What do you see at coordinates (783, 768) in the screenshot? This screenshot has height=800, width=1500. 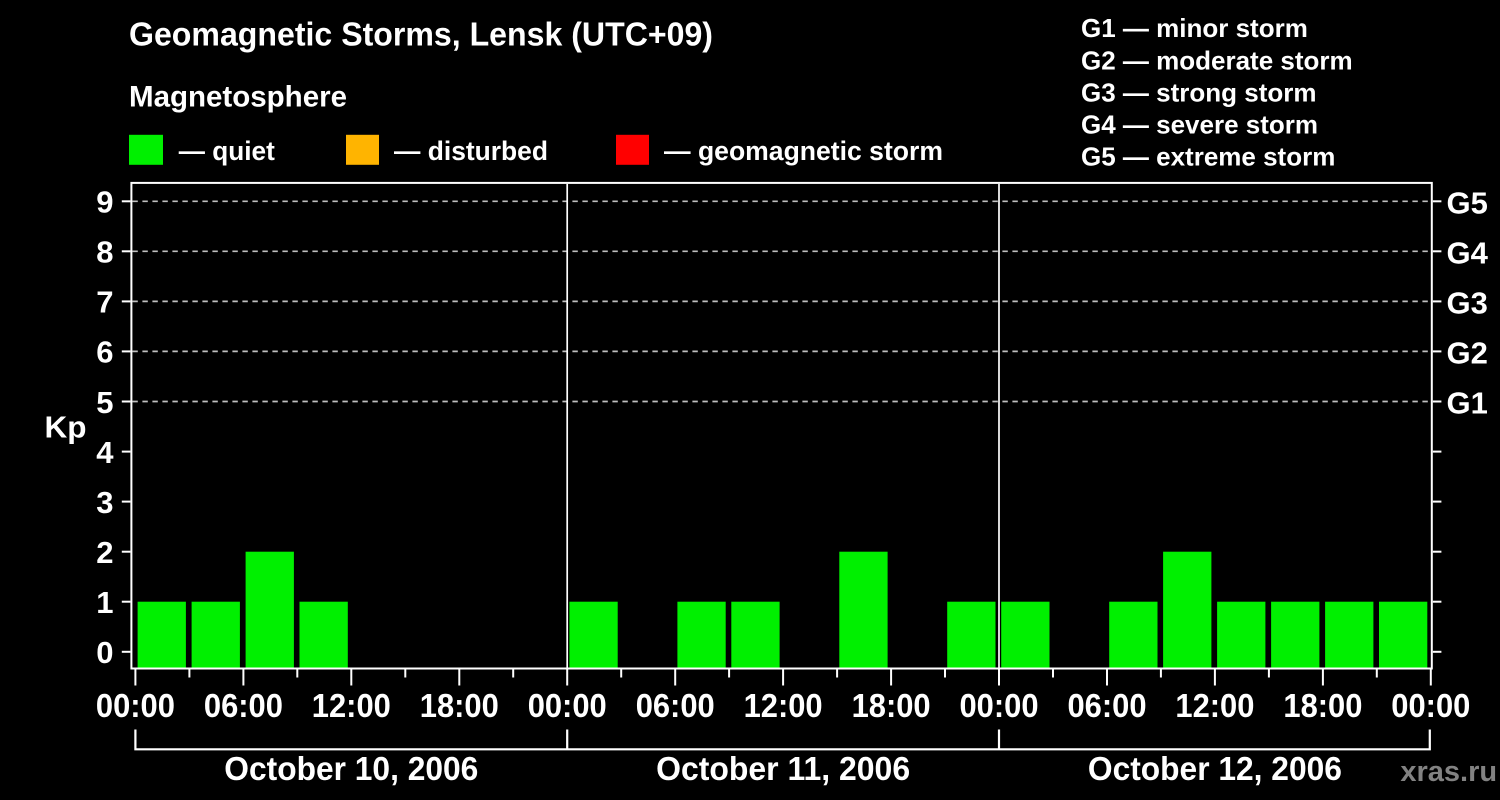 I see `svg-text: October 11, 2006` at bounding box center [783, 768].